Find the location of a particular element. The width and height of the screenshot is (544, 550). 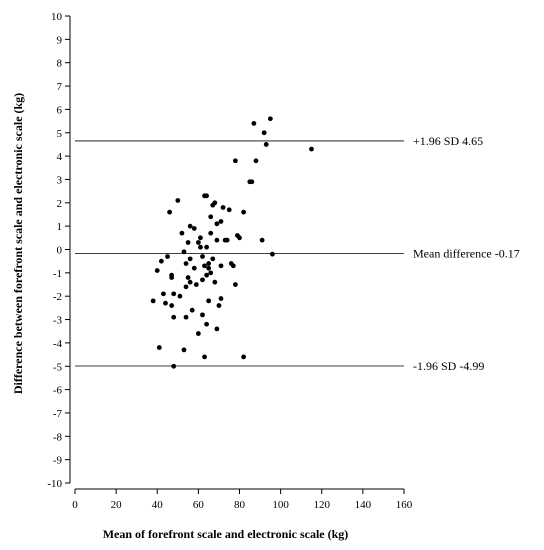

y-tick-label: -8 is located at coordinates (58, 437).